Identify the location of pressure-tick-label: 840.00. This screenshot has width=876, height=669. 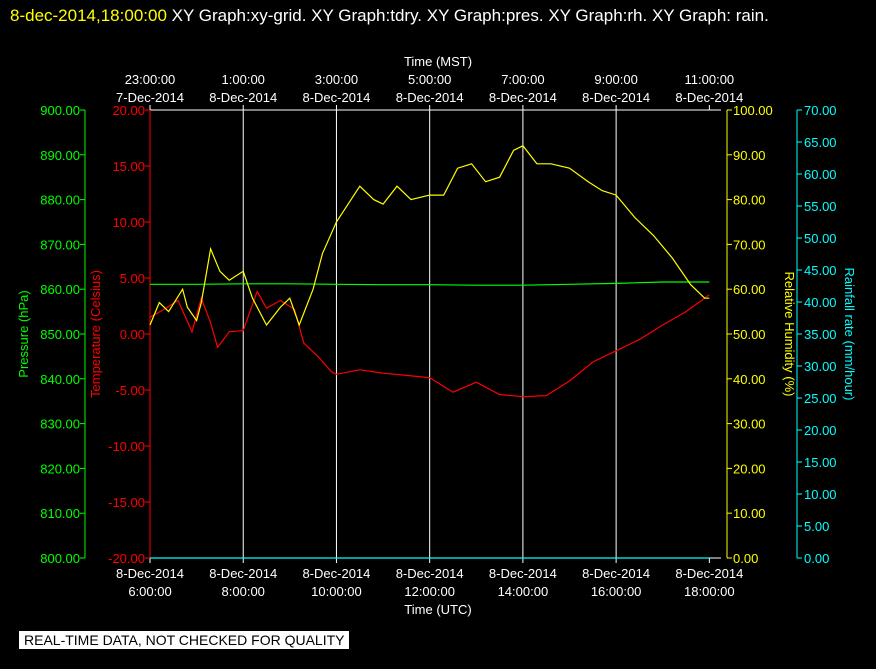
(60, 379).